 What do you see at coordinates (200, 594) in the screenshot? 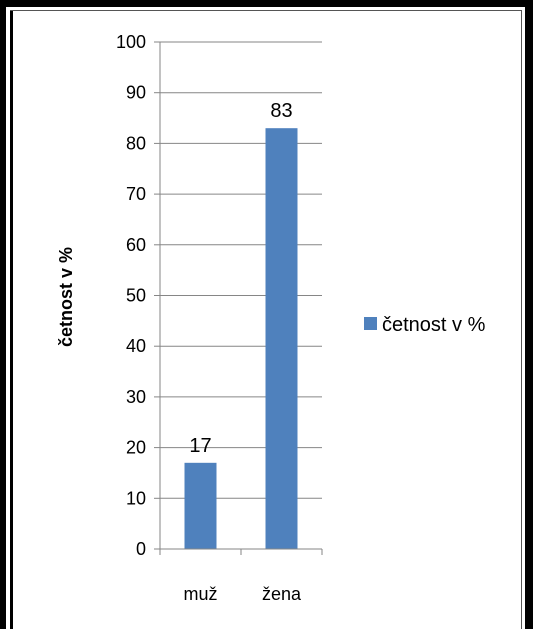
I see `x-tick-label: muž` at bounding box center [200, 594].